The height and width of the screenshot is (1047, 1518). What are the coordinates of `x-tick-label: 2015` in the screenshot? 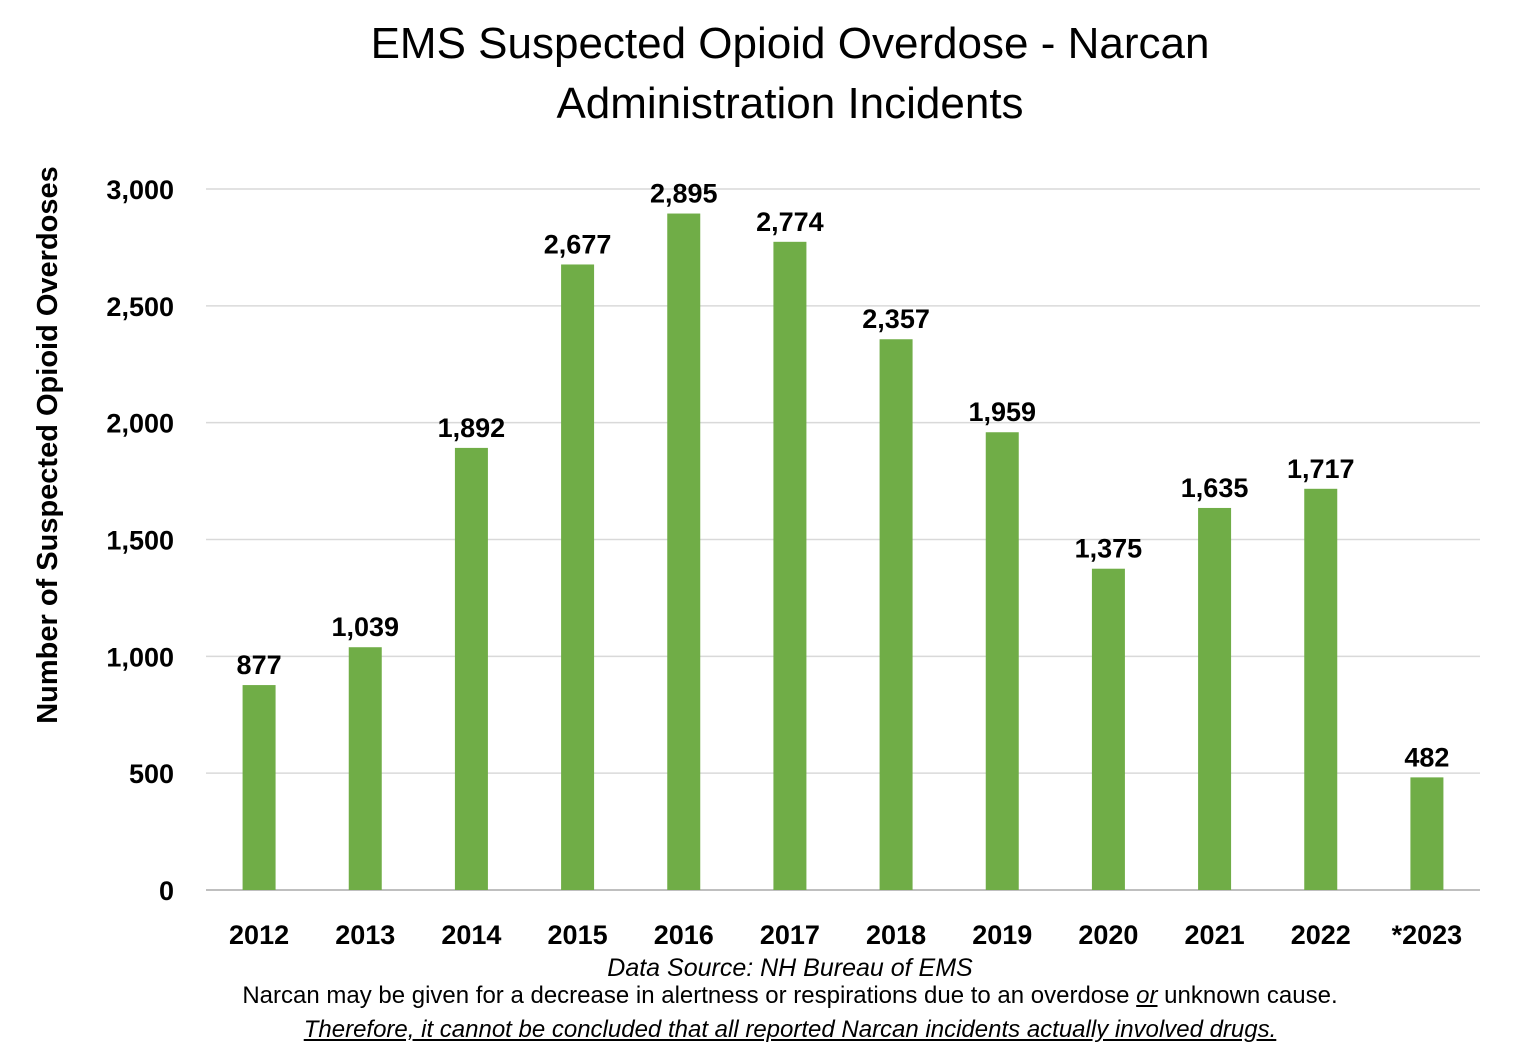 It's located at (578, 935).